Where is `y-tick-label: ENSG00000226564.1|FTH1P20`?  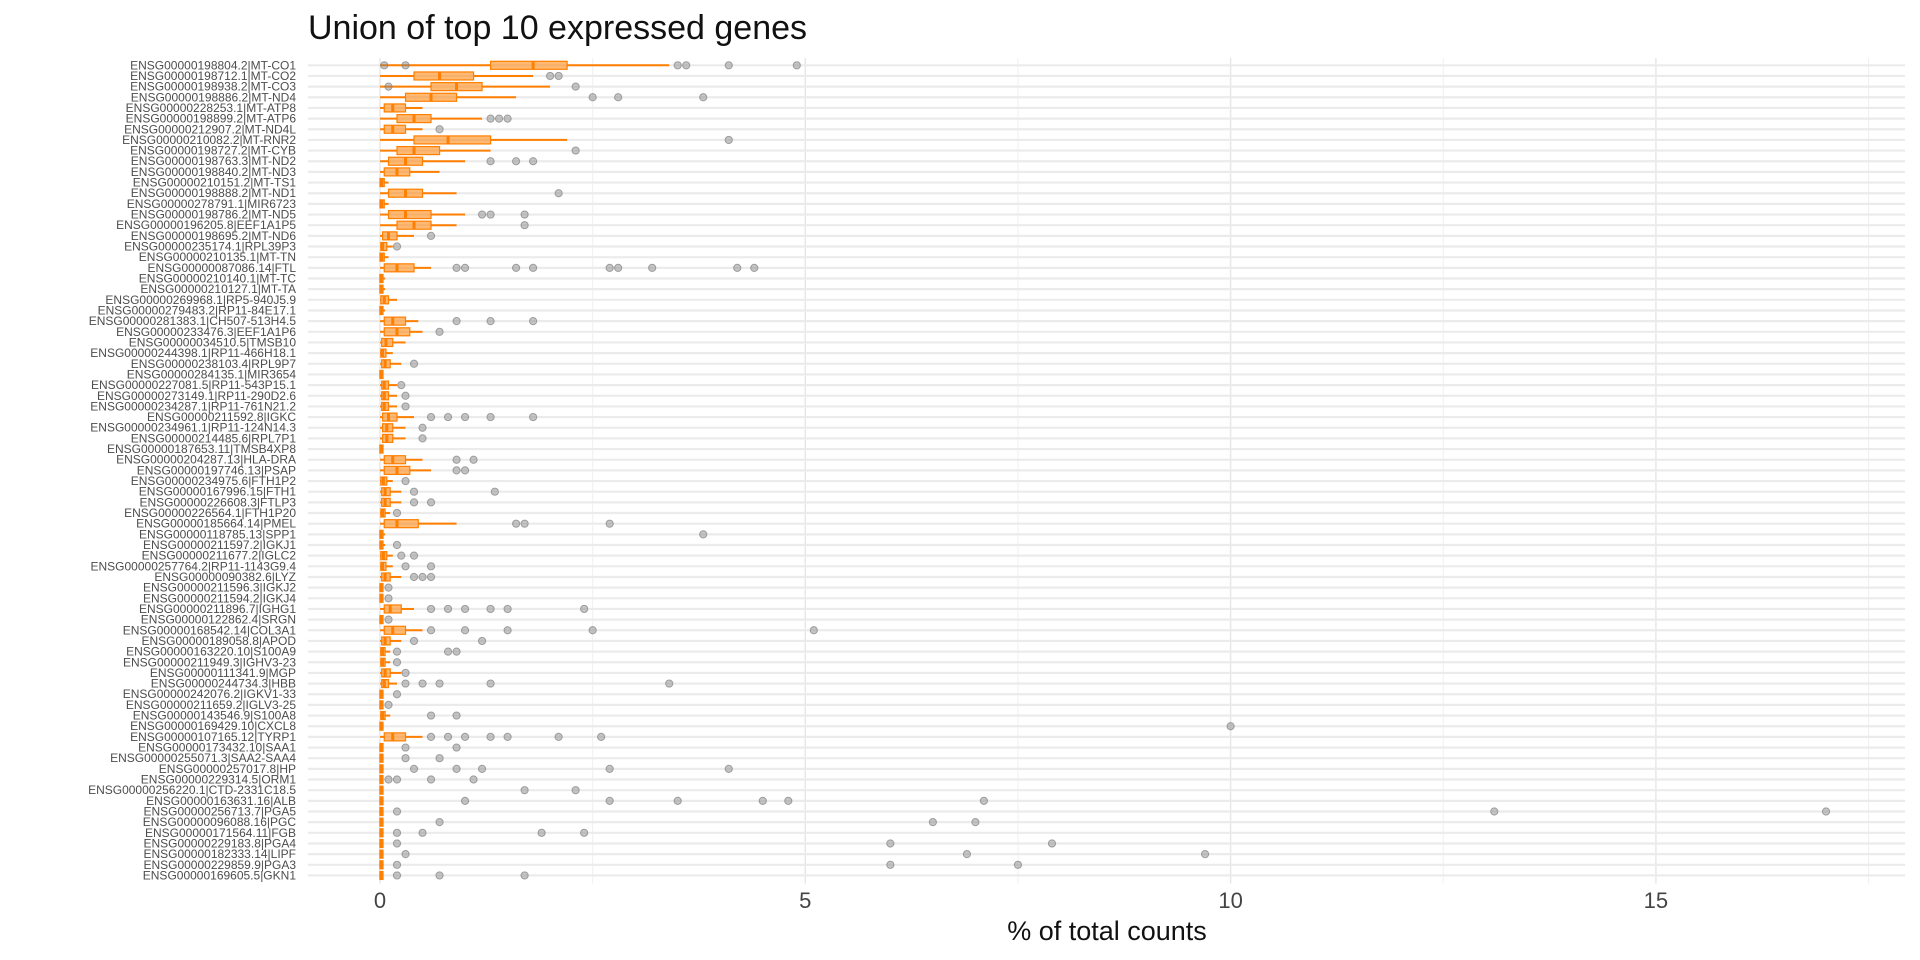 y-tick-label: ENSG00000226564.1|FTH1P20 is located at coordinates (210, 513).